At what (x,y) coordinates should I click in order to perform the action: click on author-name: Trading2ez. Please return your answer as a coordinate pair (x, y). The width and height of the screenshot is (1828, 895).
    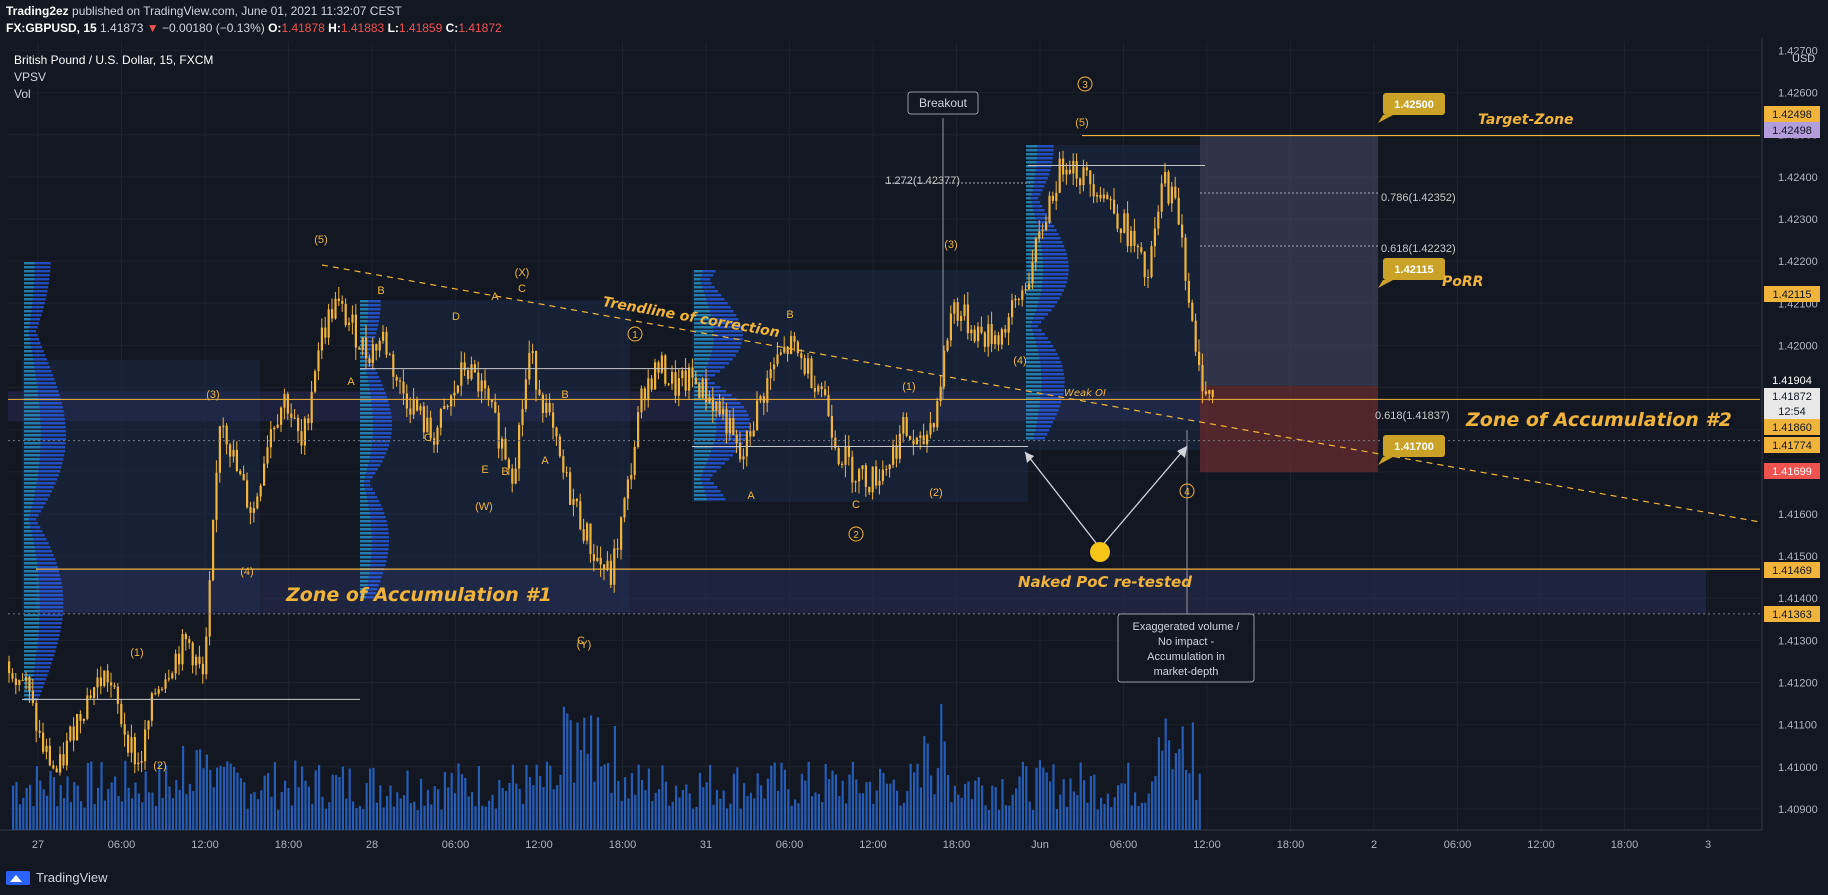
    Looking at the image, I should click on (37, 11).